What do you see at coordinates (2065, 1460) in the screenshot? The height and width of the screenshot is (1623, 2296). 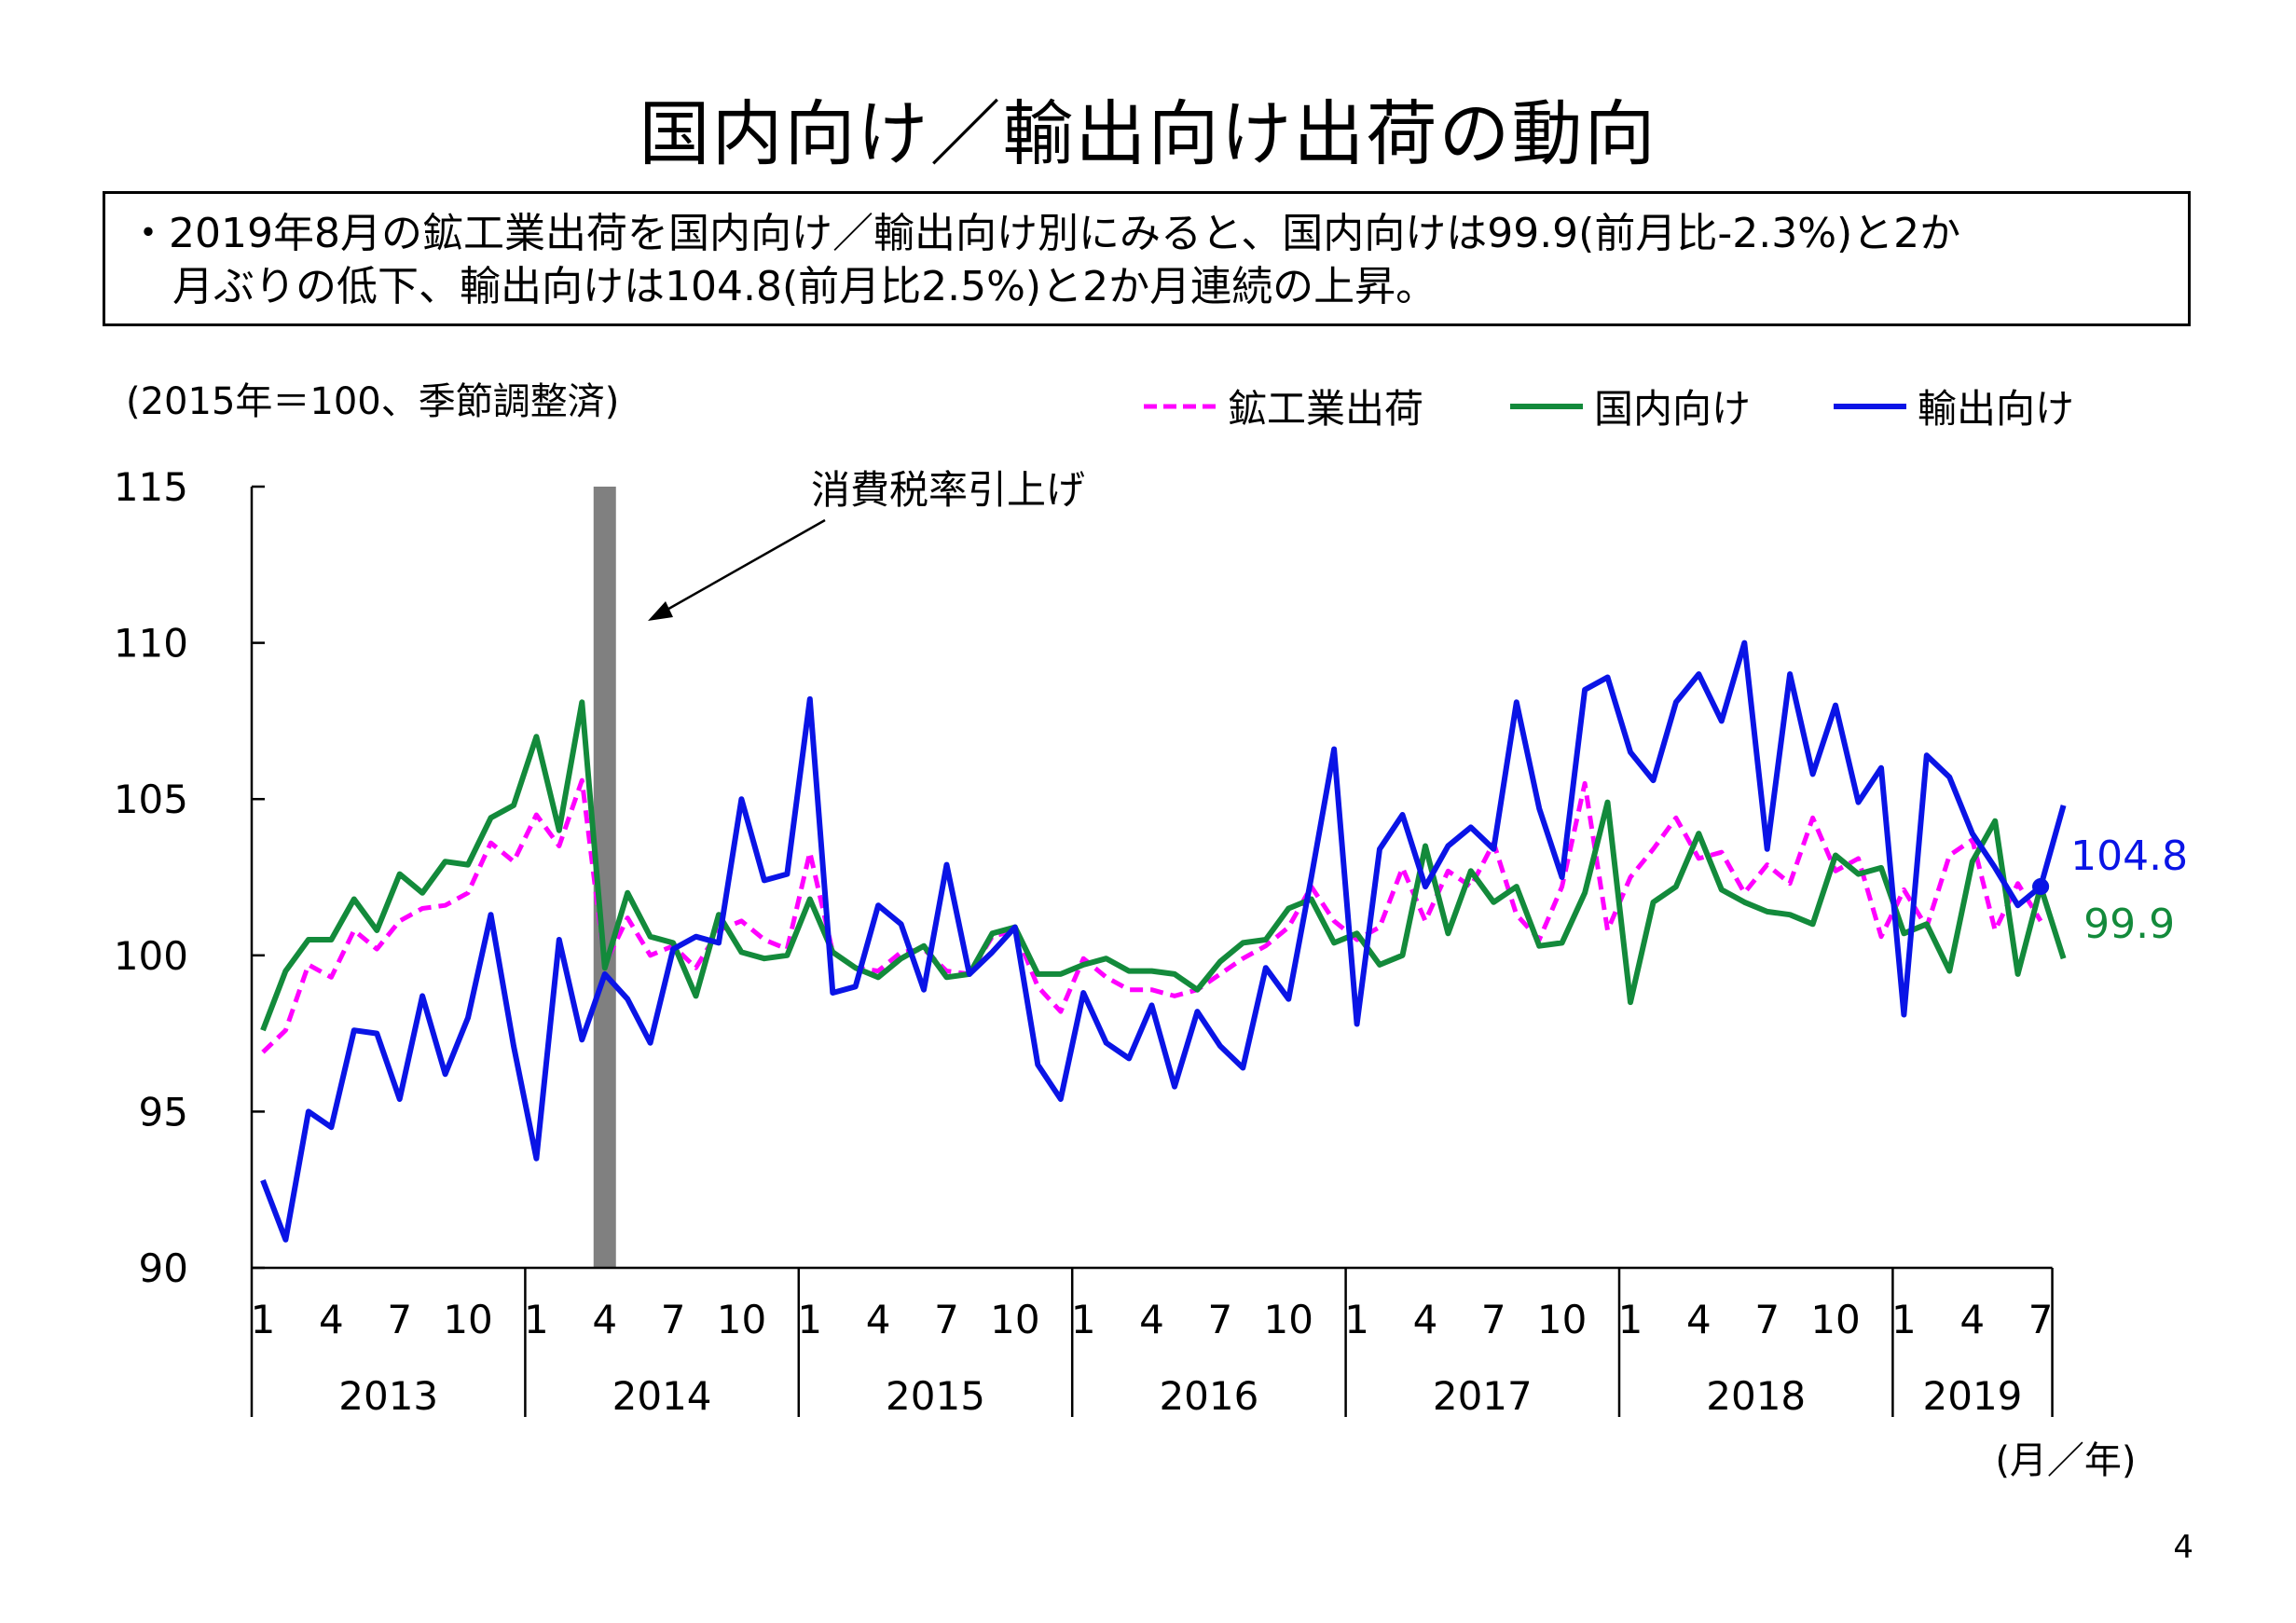 I see `x-unit-label: (月／年)` at bounding box center [2065, 1460].